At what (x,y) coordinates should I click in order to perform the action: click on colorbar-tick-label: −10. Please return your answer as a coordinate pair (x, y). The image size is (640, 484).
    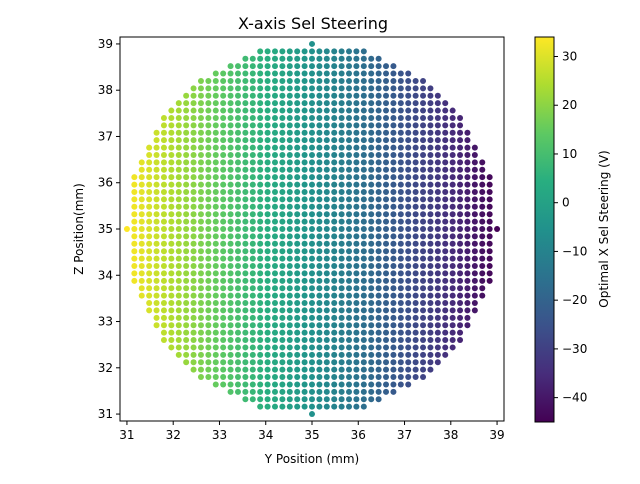
    Looking at the image, I should click on (574, 251).